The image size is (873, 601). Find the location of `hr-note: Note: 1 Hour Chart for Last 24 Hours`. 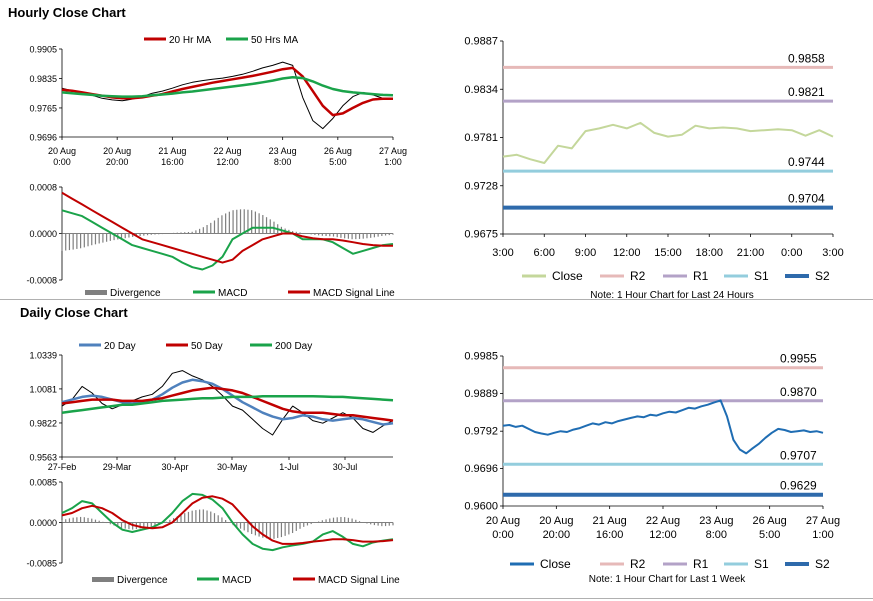

hr-note: Note: 1 Hour Chart for Last 24 Hours is located at coordinates (671, 295).